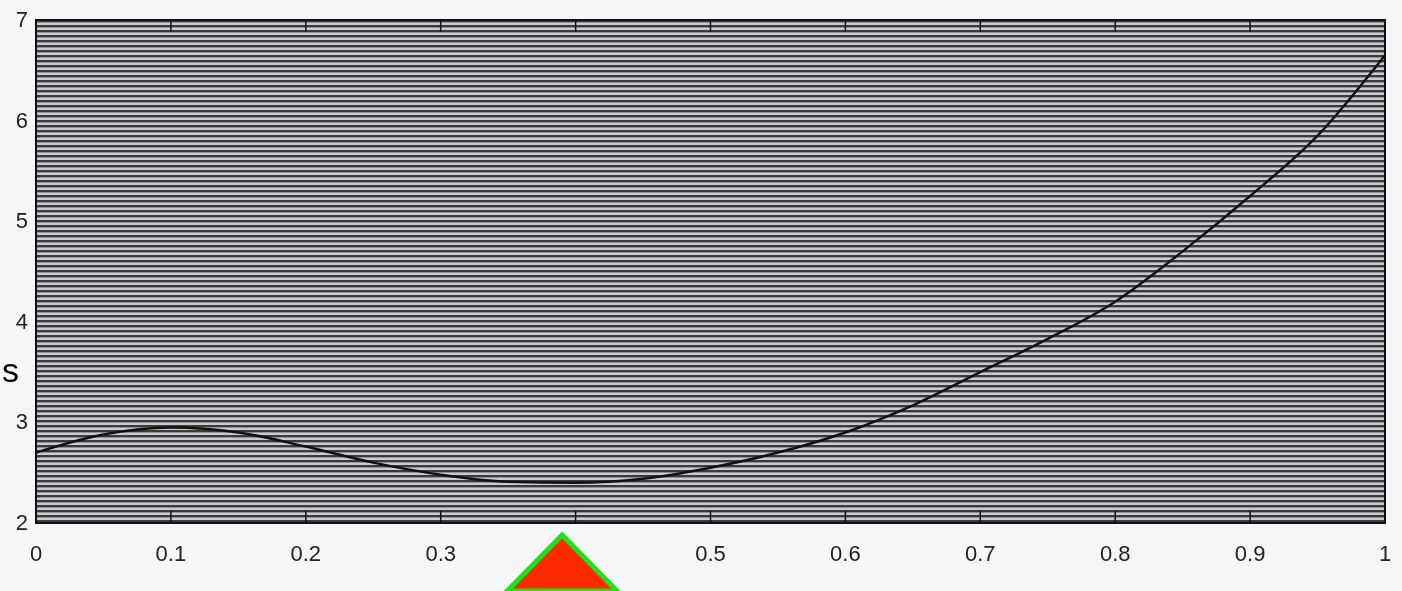 The image size is (1402, 591). Describe the element at coordinates (980, 553) in the screenshot. I see `x-tick-label: 0.7` at that location.